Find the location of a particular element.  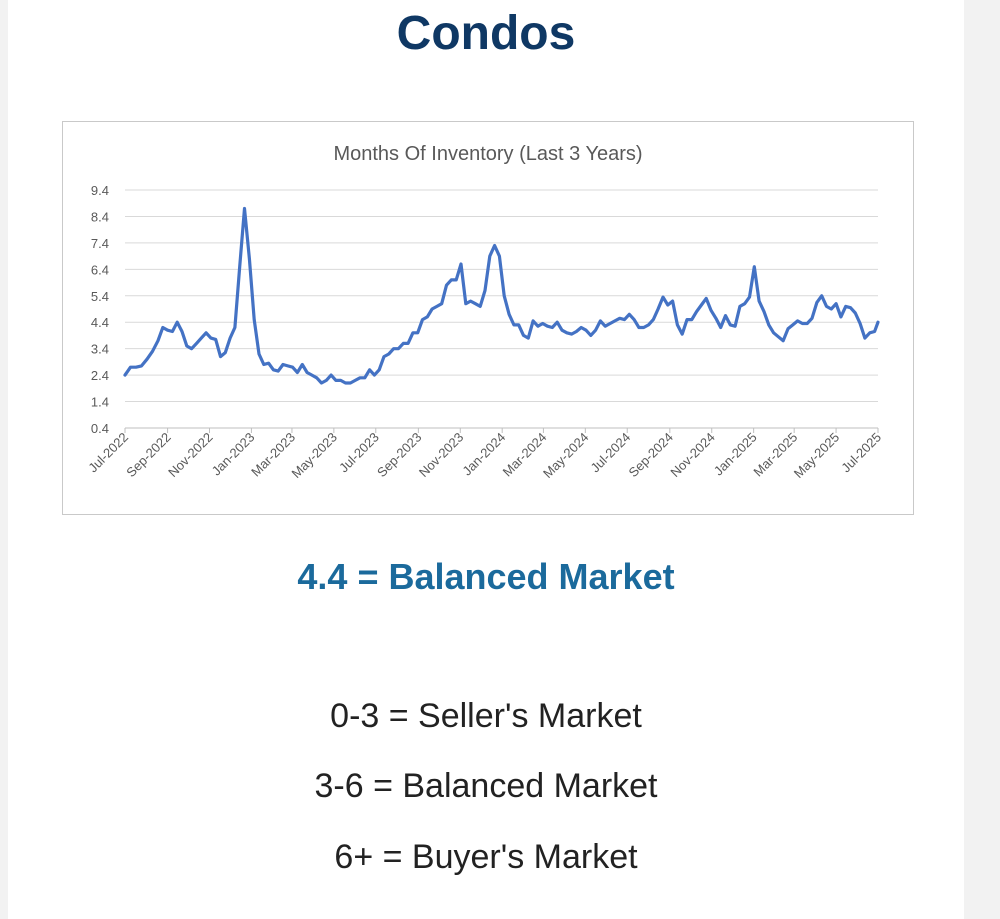

x-tick-label: Sep-2024 is located at coordinates (650, 455).